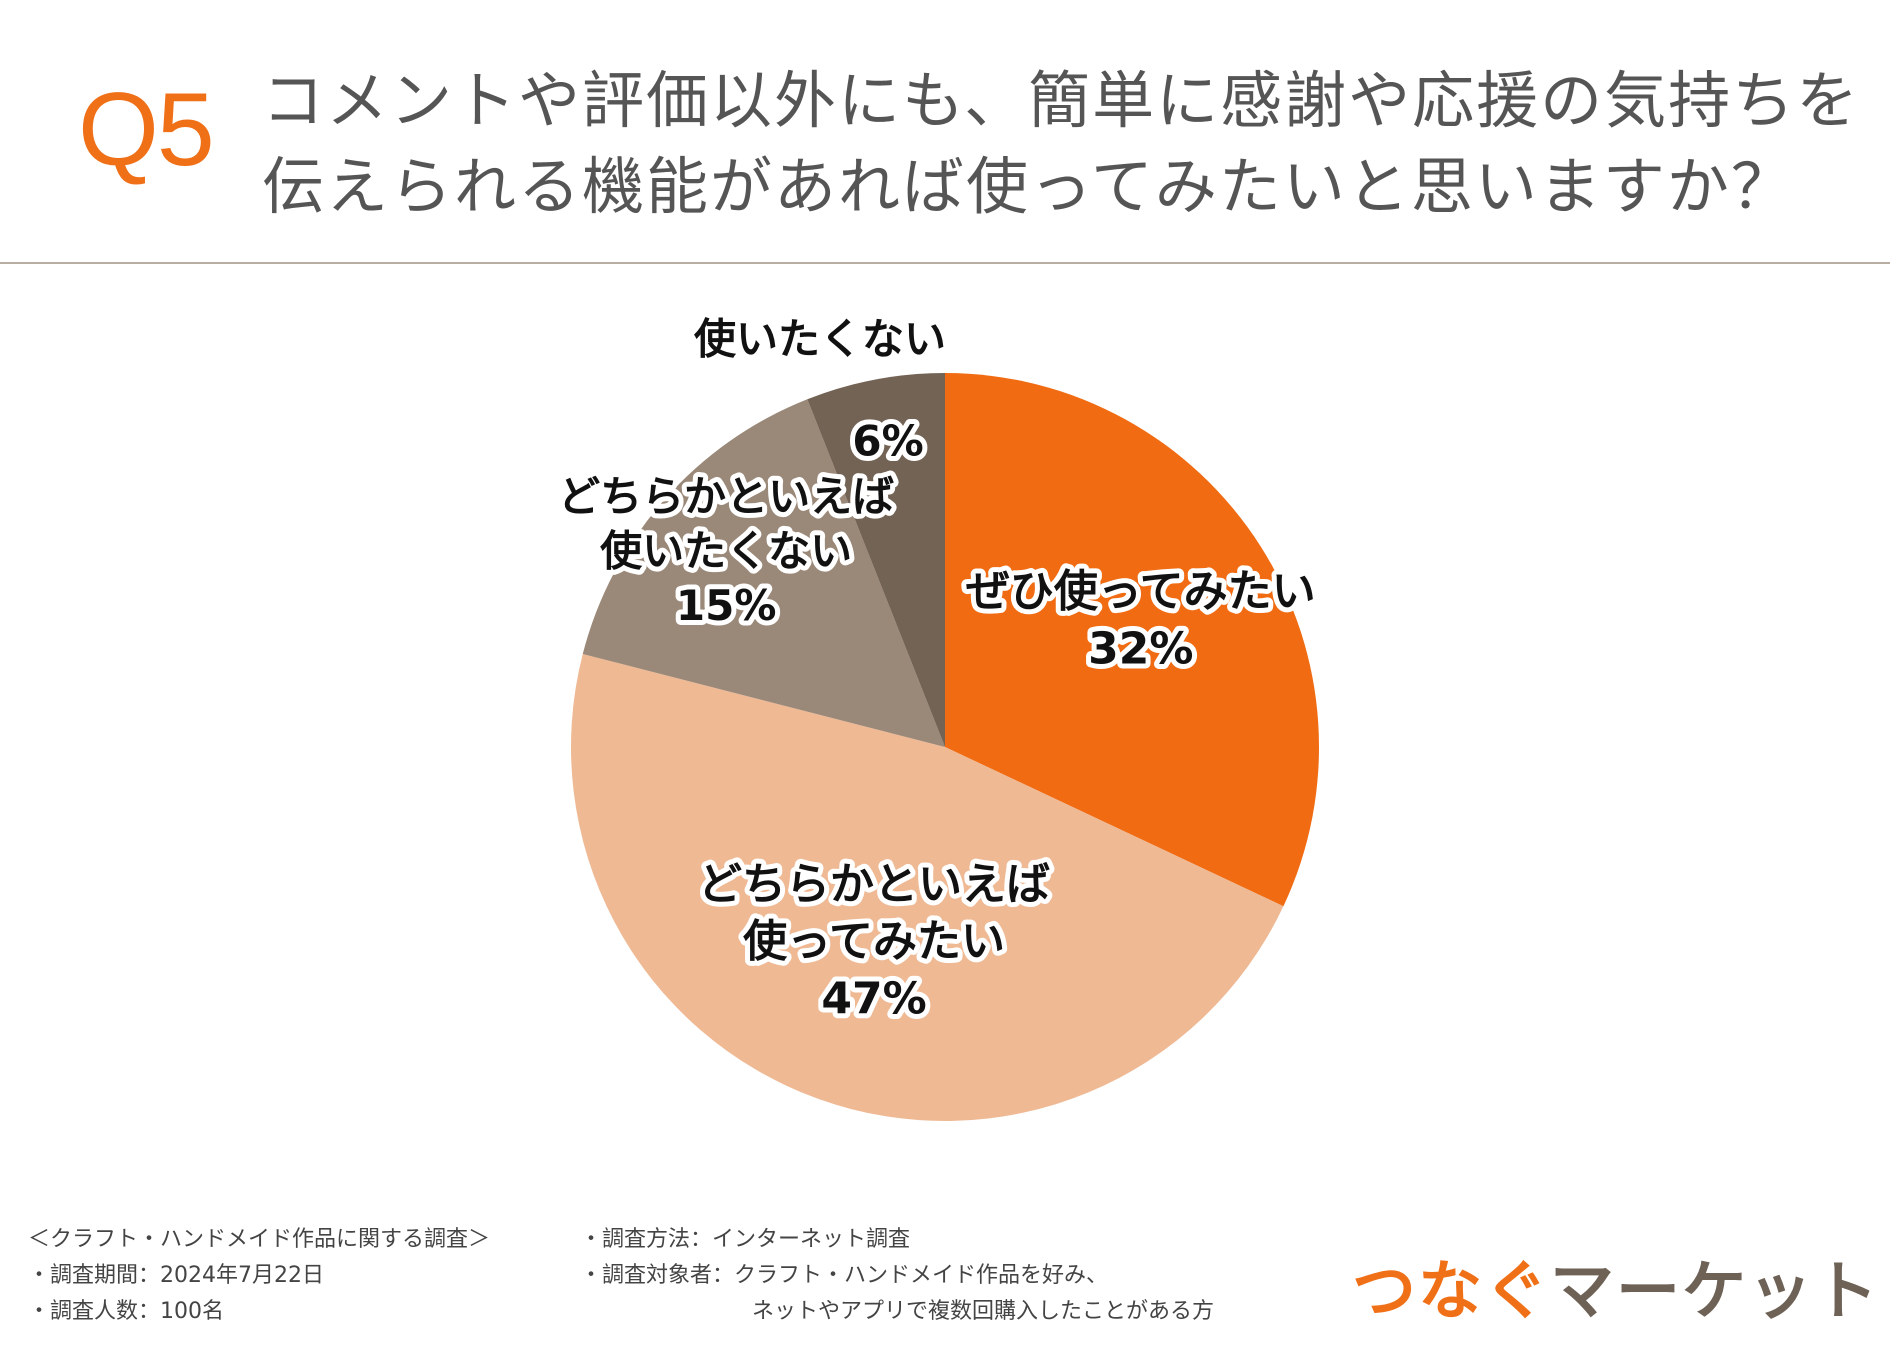 This screenshot has width=1890, height=1350. What do you see at coordinates (945, 263) in the screenshot?
I see `header-divider` at bounding box center [945, 263].